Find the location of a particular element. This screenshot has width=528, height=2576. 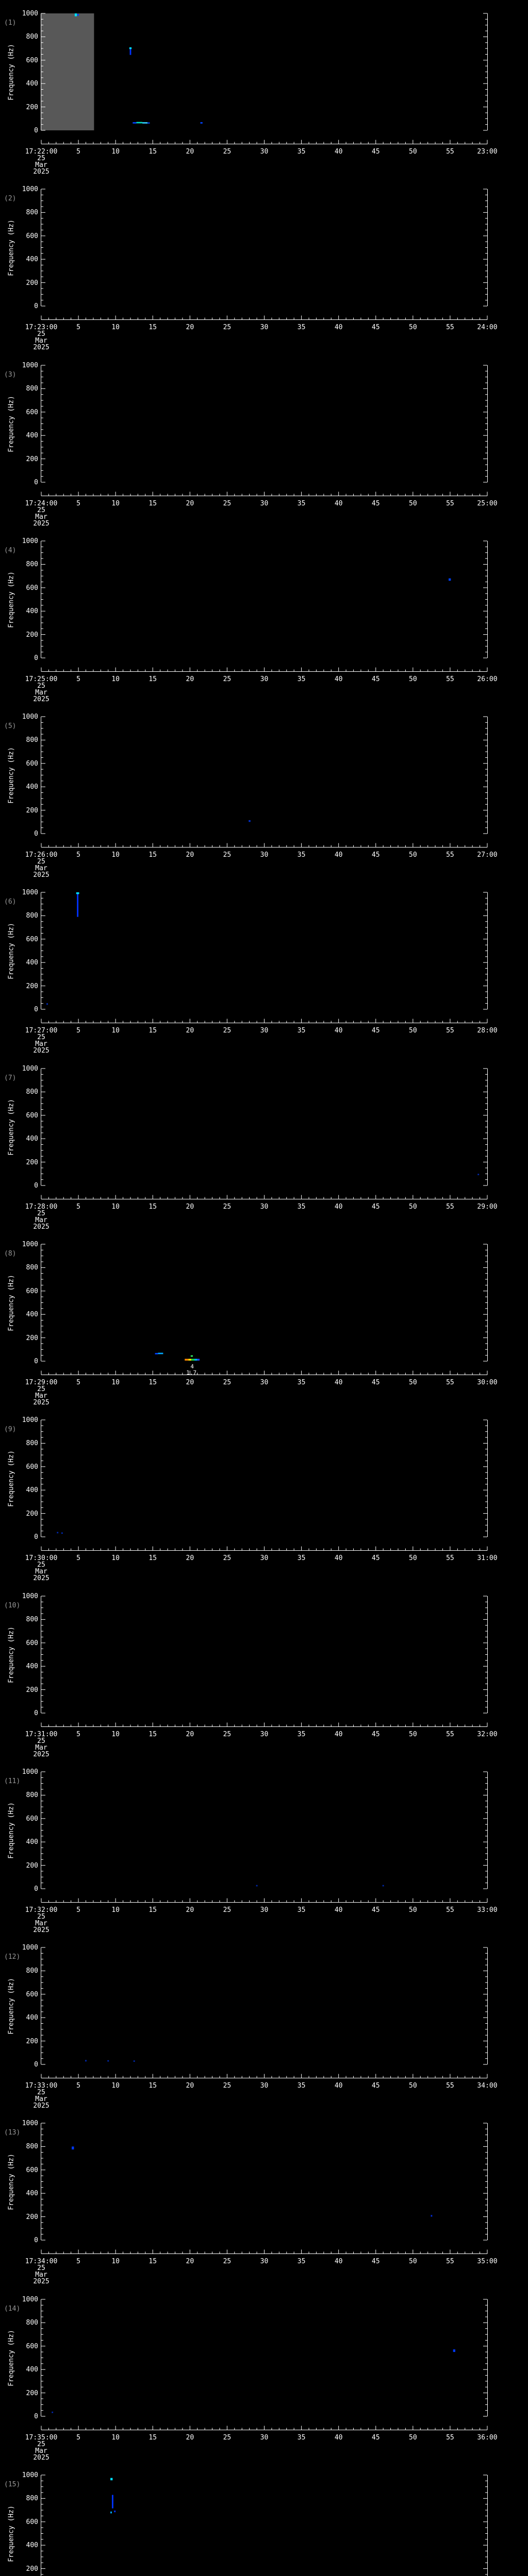

x-start-time-label: 17:23:00 is located at coordinates (41, 327).